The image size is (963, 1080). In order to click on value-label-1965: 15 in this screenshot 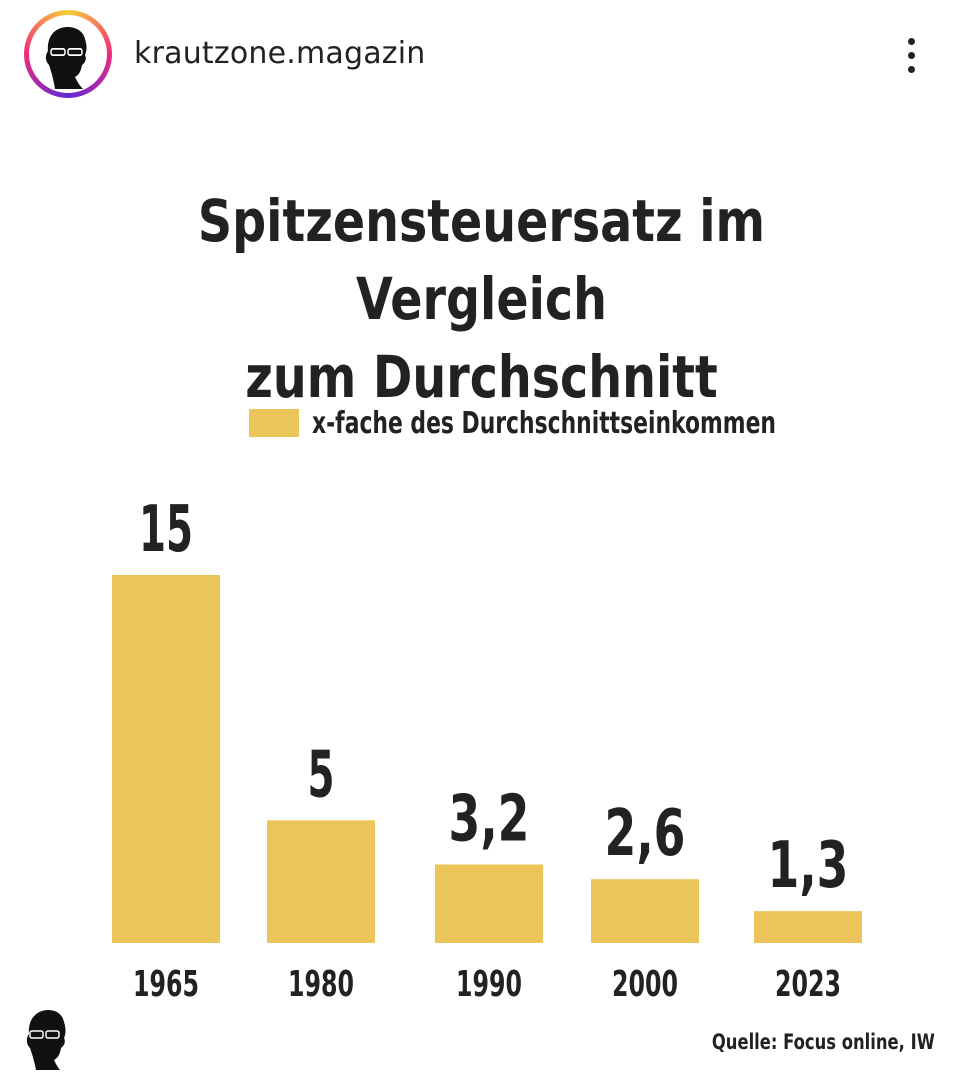, I will do `click(166, 530)`.